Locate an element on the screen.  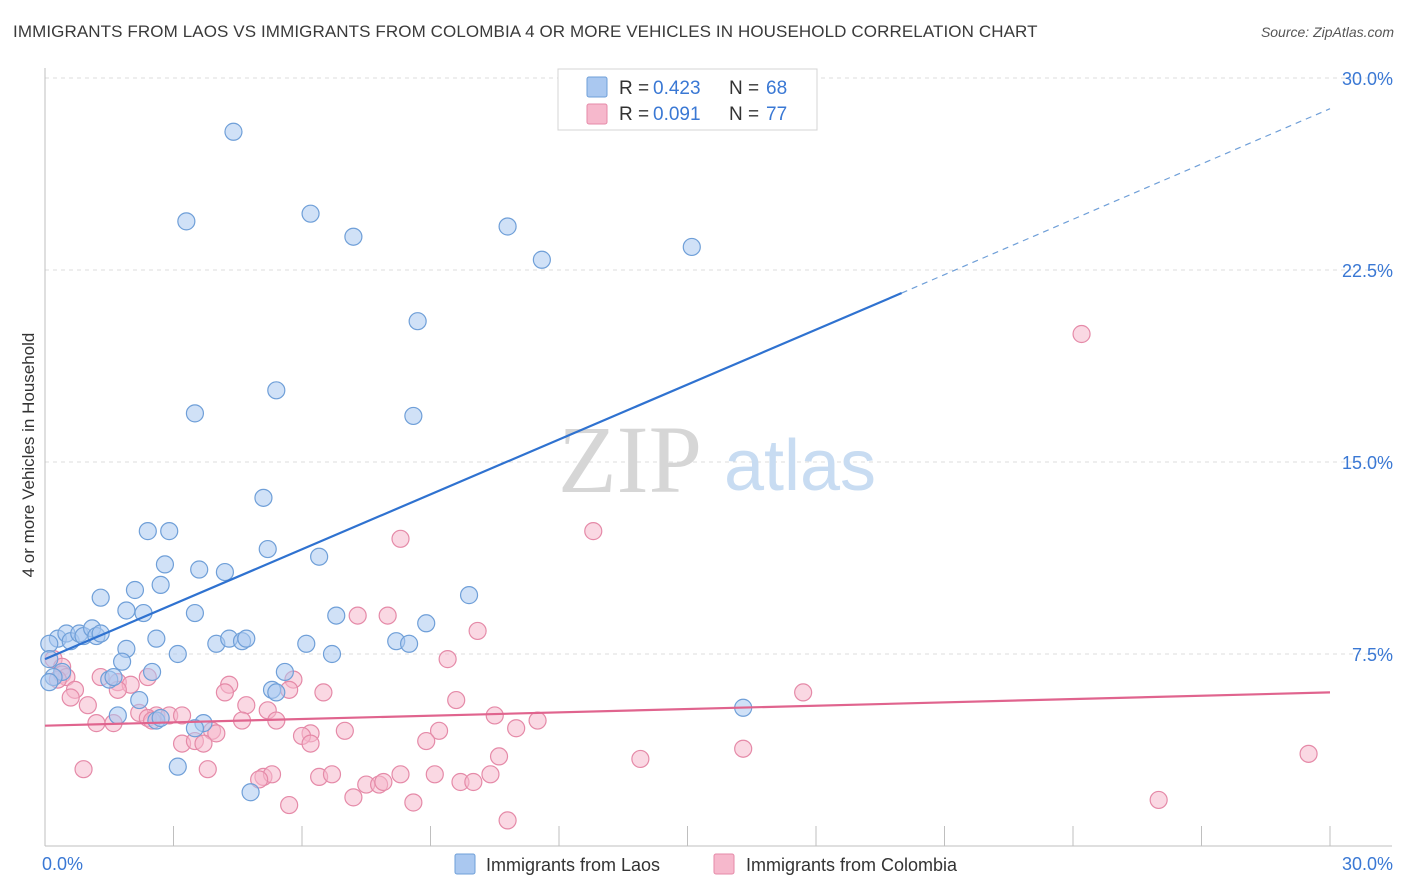
legend-r-label-laos: R = is located at coordinates (634, 88).